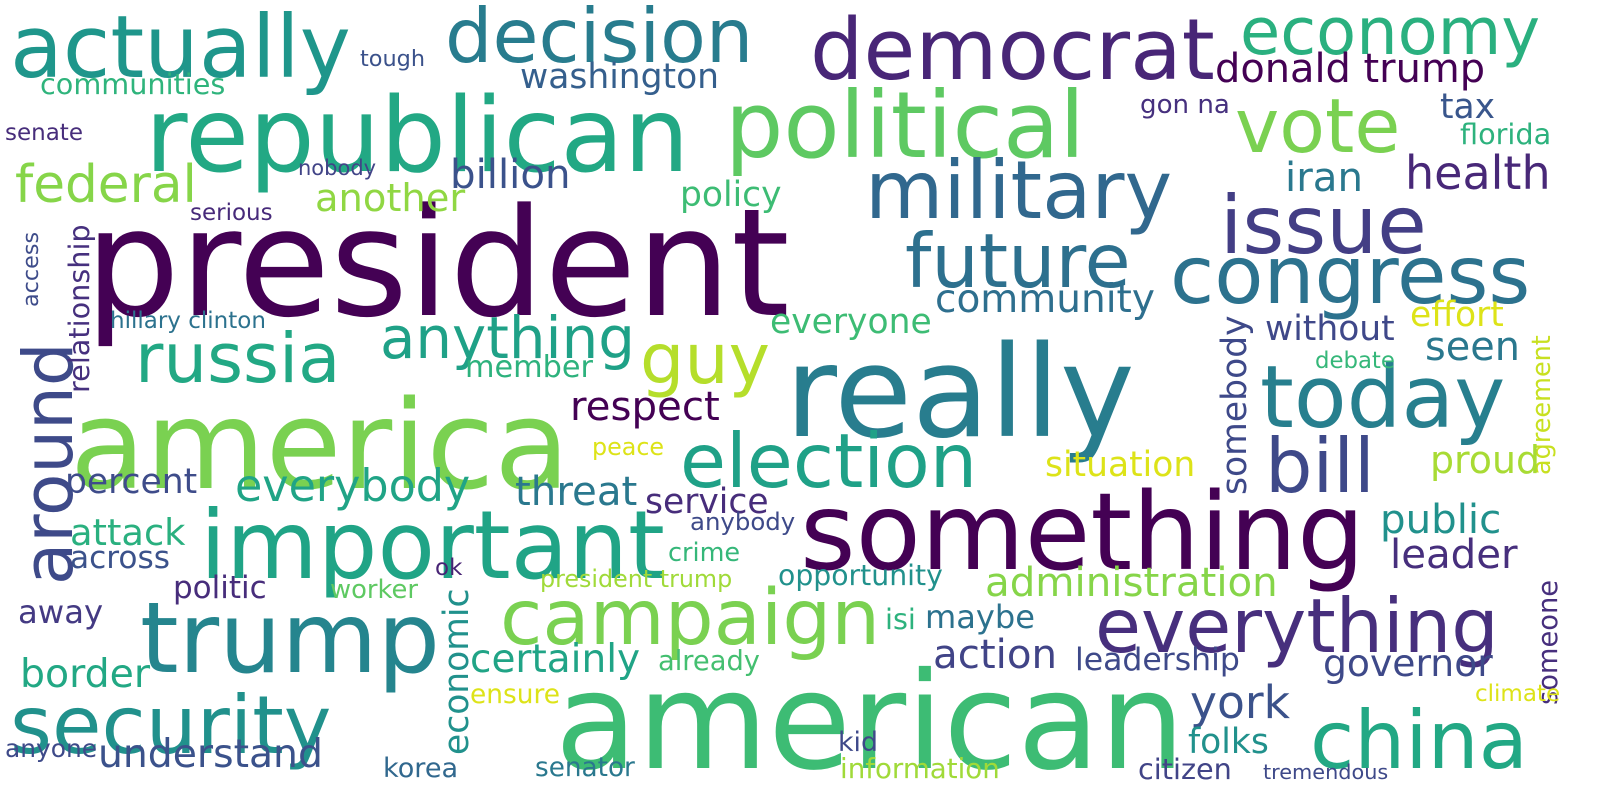 Image resolution: width=1600 pixels, height=800 pixels. Describe the element at coordinates (1324, 177) in the screenshot. I see `word-iran: iran` at that location.